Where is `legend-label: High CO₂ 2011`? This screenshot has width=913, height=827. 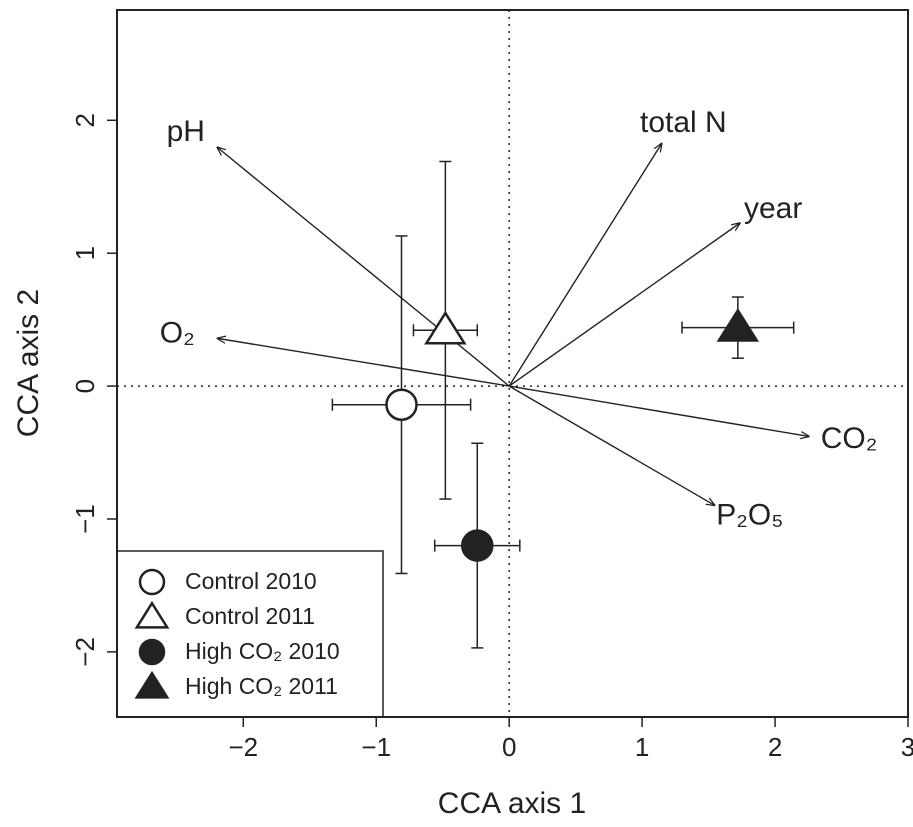 legend-label: High CO₂ 2011 is located at coordinates (261, 686).